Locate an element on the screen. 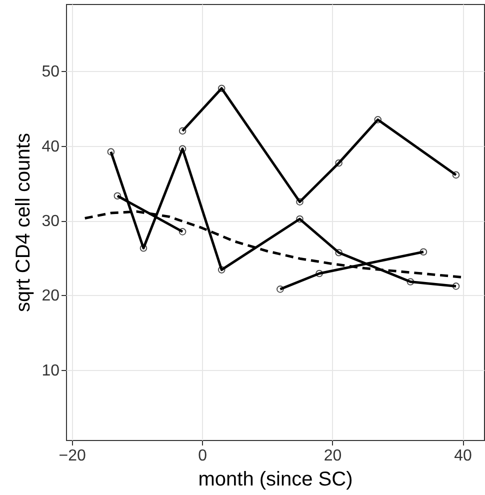 The height and width of the screenshot is (495, 485). x-tick-label: 0 is located at coordinates (203, 456).